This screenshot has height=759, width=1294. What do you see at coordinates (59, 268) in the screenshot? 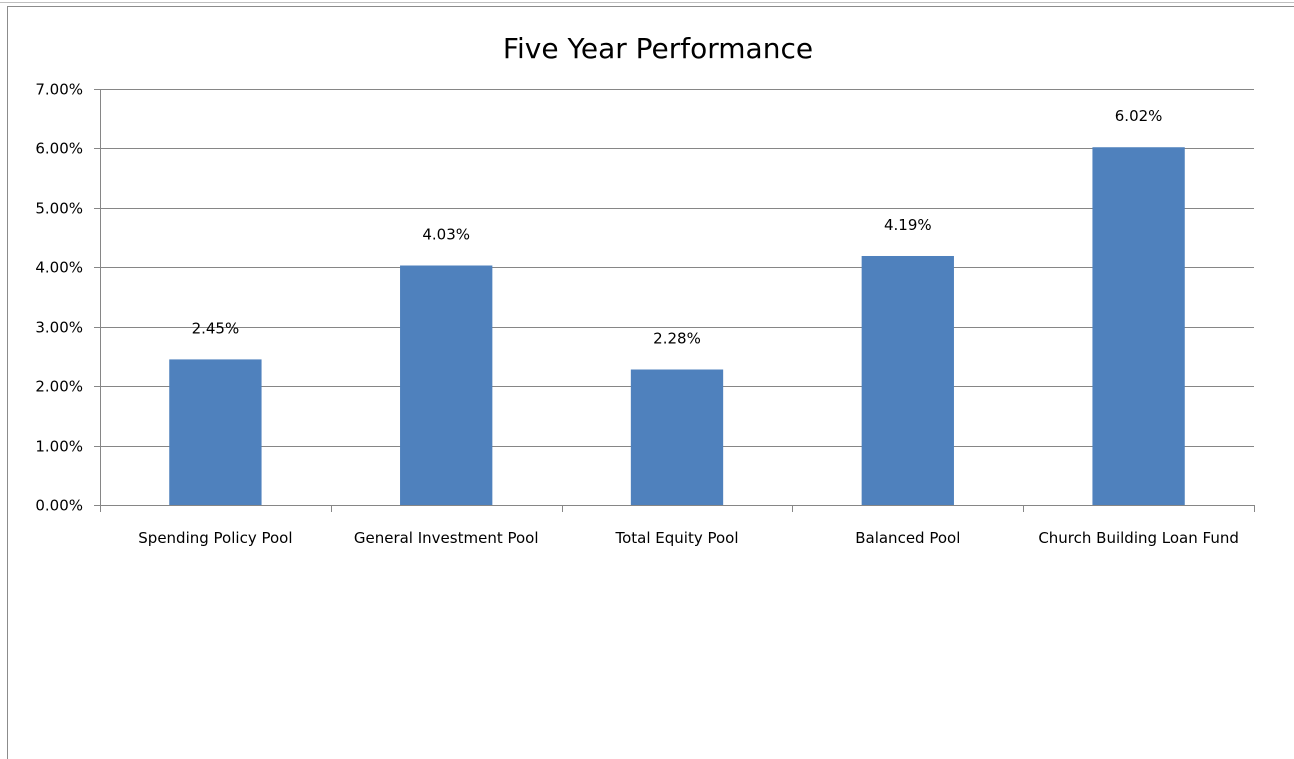
I see `y-tick-label: 4.00%` at bounding box center [59, 268].